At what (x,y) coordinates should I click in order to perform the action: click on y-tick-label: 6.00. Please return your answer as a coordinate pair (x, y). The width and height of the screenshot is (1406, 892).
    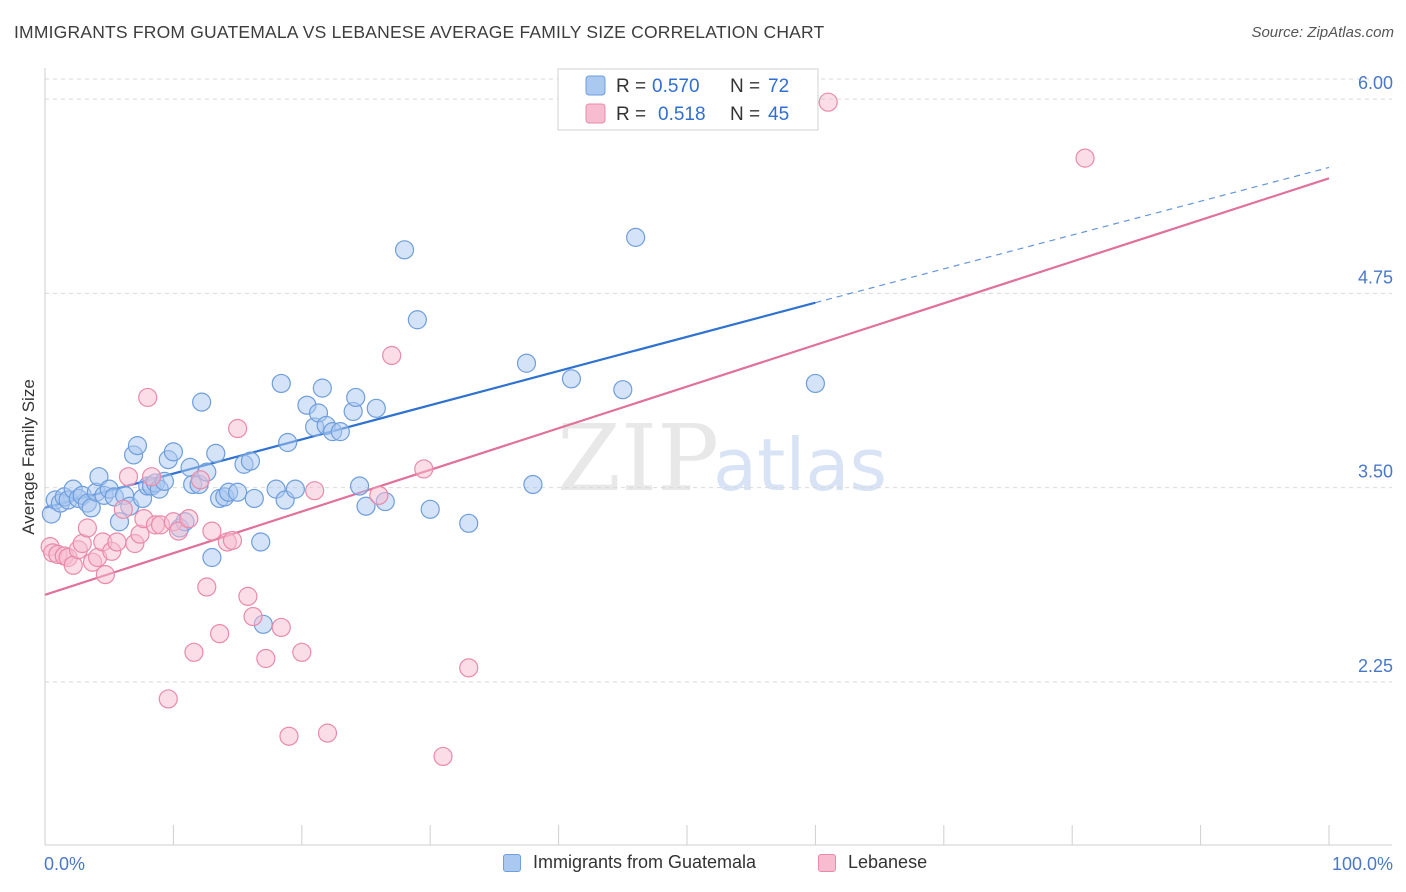
    Looking at the image, I should click on (1375, 83).